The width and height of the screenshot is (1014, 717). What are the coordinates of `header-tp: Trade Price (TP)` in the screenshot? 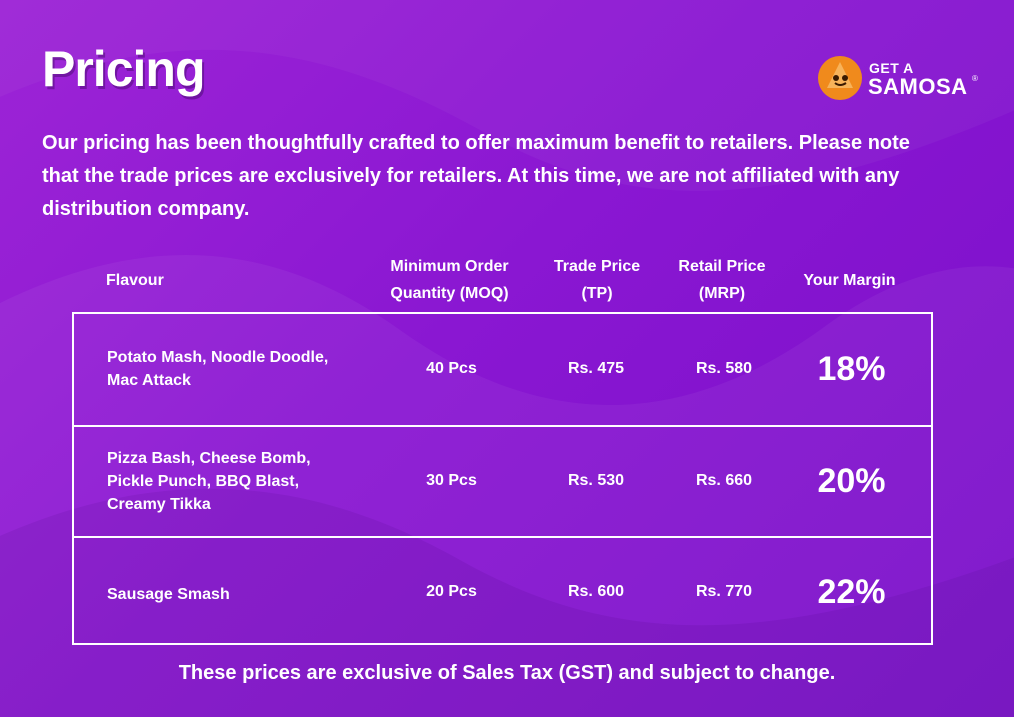 It's located at (597, 280).